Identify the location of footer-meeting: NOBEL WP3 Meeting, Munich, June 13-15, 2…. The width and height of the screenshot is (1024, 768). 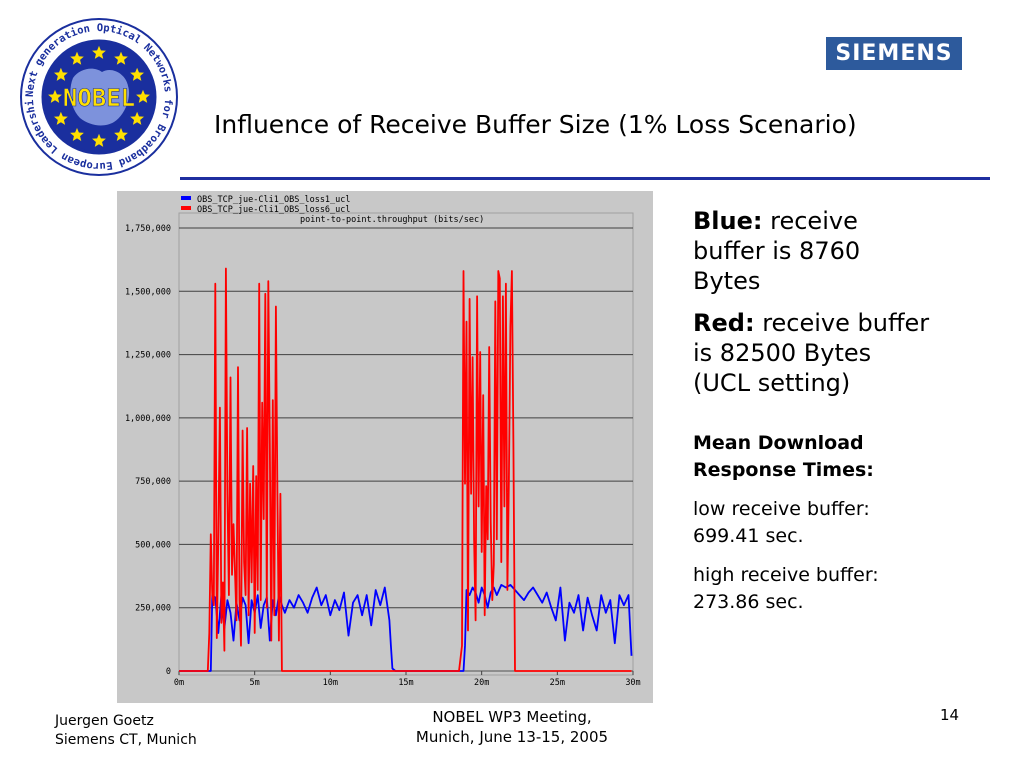
(512, 727).